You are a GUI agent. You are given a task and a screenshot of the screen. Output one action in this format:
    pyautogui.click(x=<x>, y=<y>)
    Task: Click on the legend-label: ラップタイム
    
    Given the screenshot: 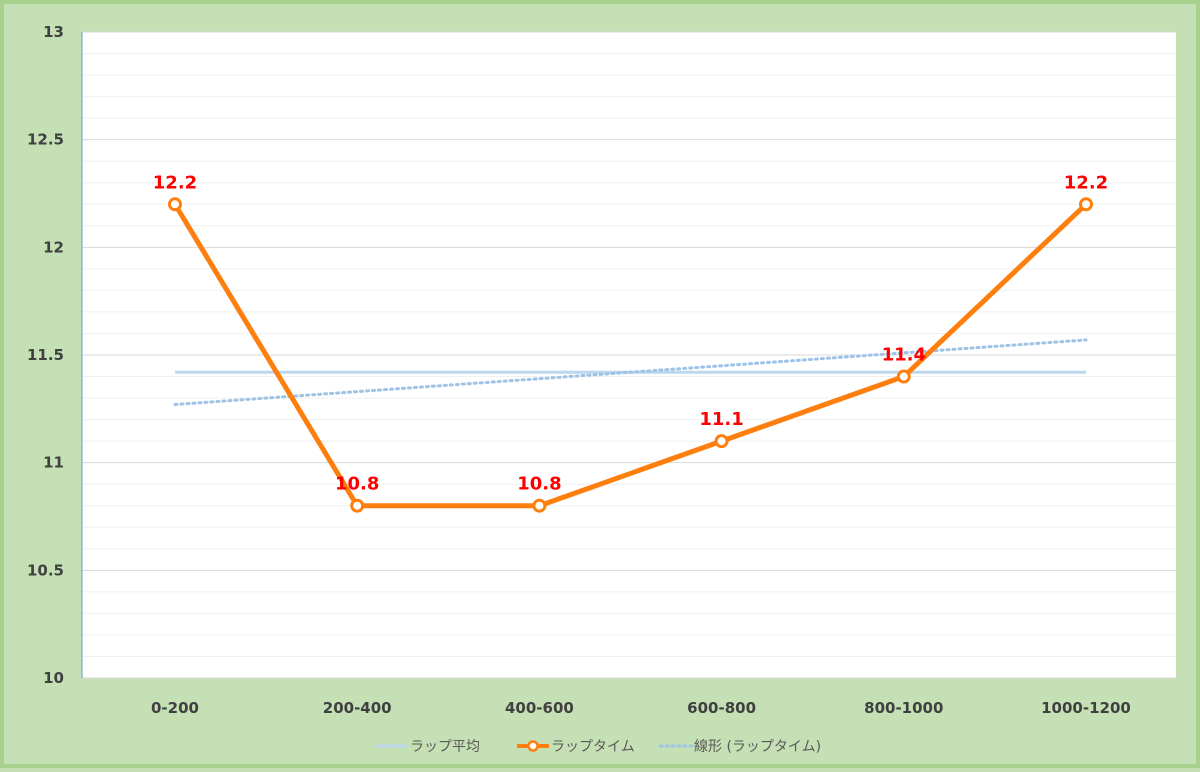 What is the action you would take?
    pyautogui.click(x=593, y=747)
    